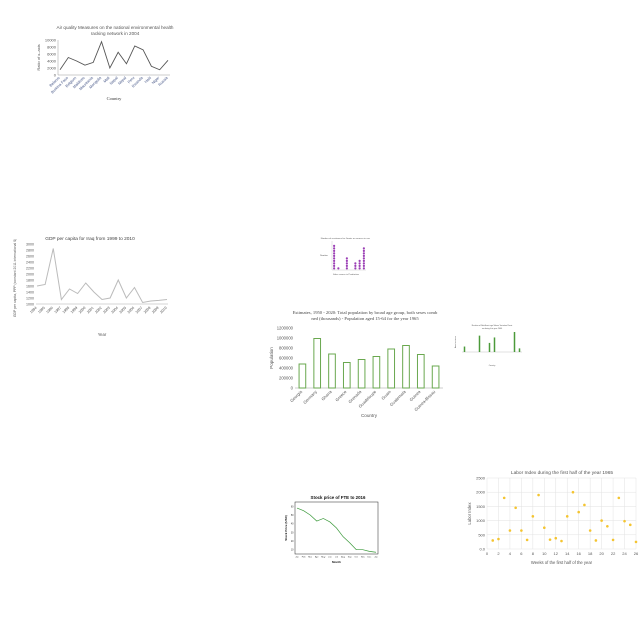 This screenshot has width=640, height=640. What do you see at coordinates (292, 541) in the screenshot?
I see `y-tick-label: 20` at bounding box center [292, 541].